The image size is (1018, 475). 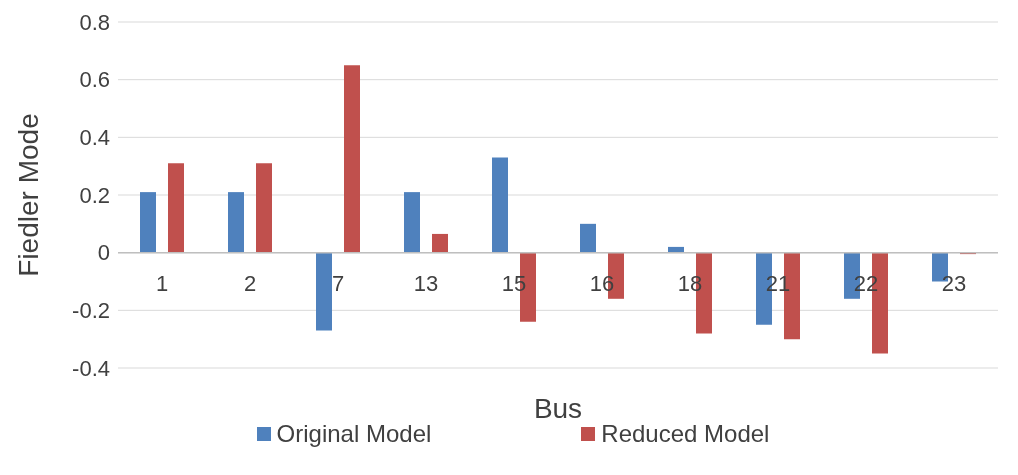 I want to click on legend-label: Reduced Model, so click(x=685, y=434).